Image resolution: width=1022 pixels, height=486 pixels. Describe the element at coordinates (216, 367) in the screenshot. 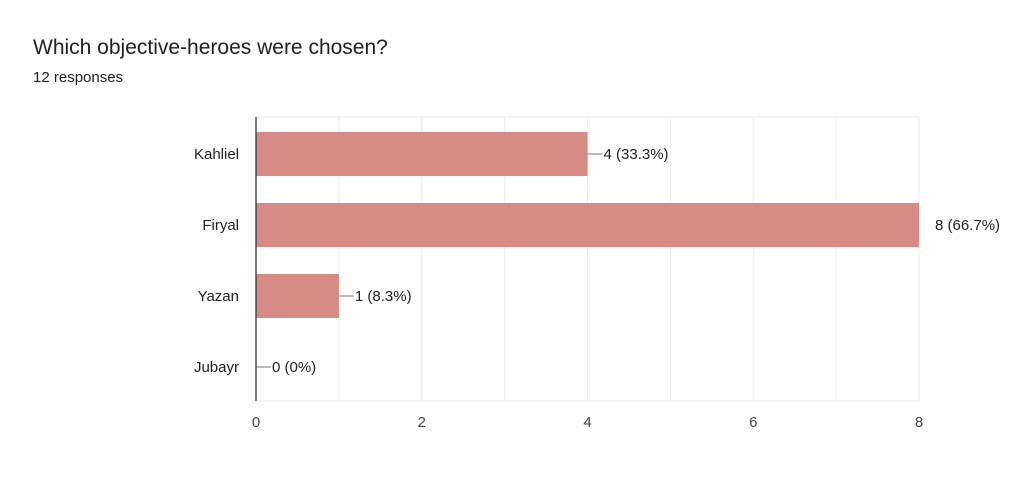

I see `category-label: Jubayr` at that location.